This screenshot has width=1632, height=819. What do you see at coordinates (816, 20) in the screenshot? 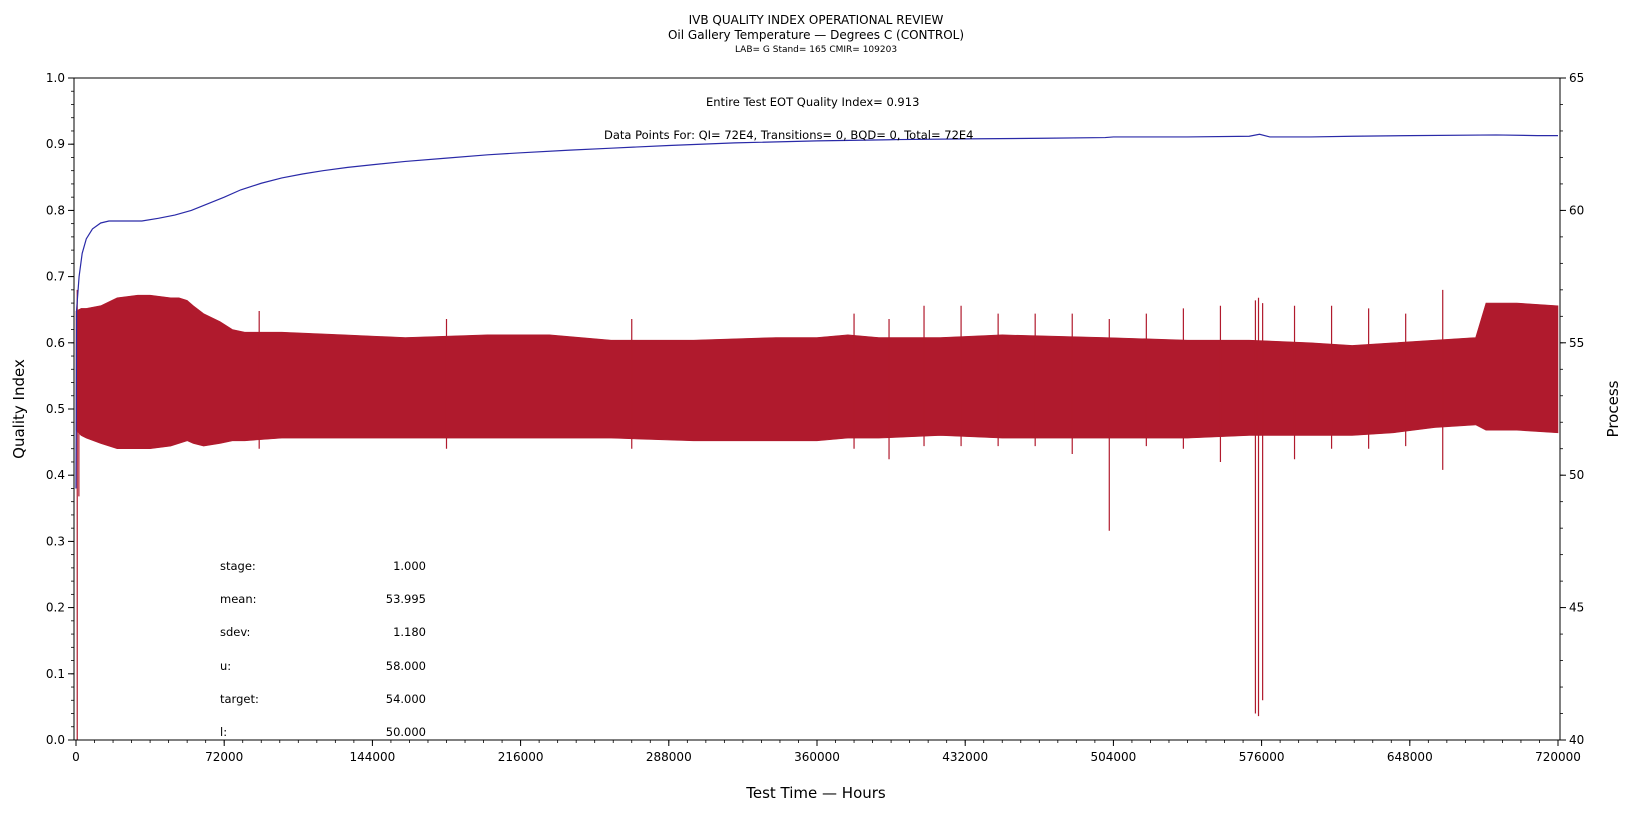
I see `chart-title: IVB QUALITY INDEX OPERATIONAL REVIEW` at bounding box center [816, 20].